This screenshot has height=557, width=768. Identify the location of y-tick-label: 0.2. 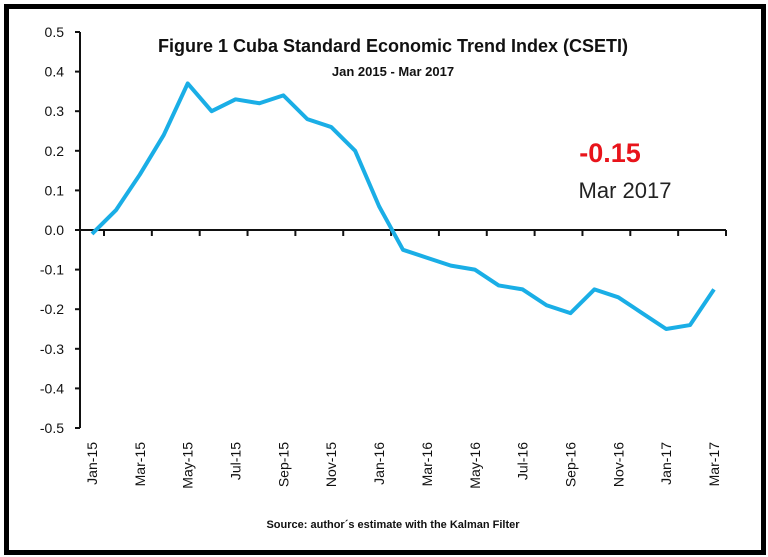
(55, 151).